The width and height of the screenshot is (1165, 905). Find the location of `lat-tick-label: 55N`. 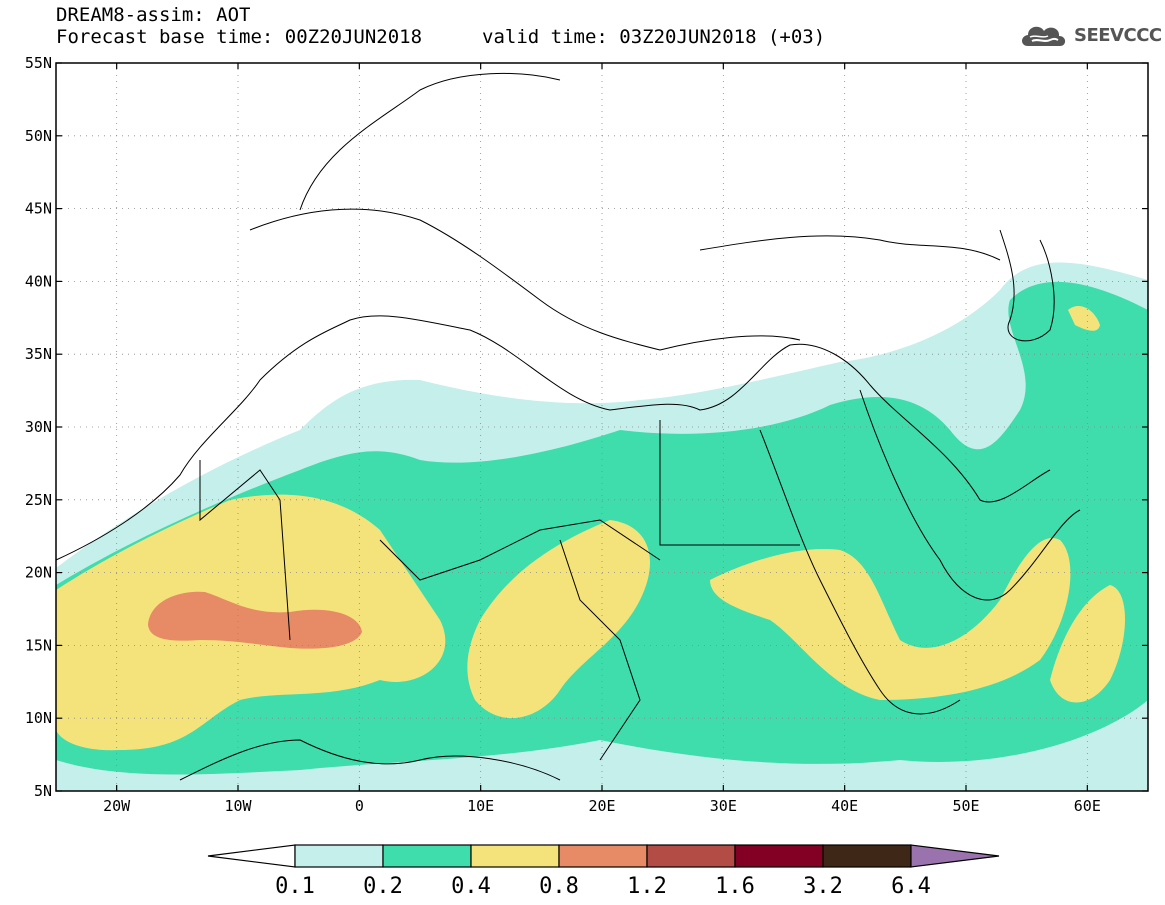

lat-tick-label: 55N is located at coordinates (38, 63).